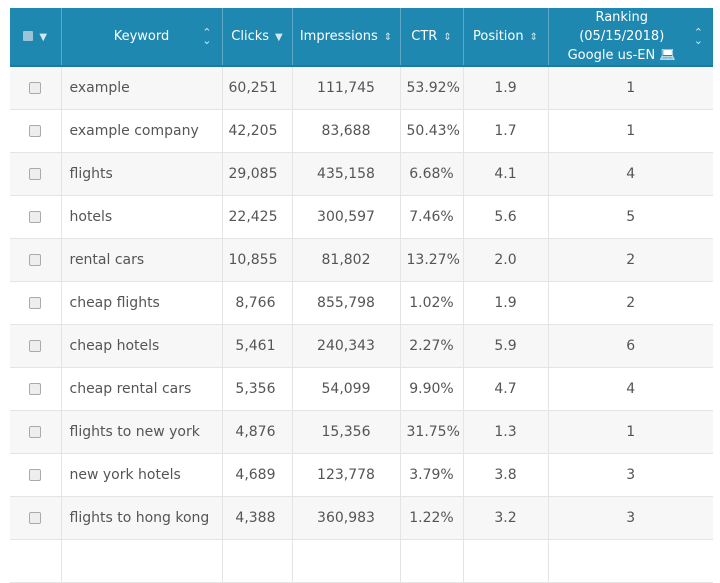 This screenshot has width=720, height=583. Describe the element at coordinates (142, 475) in the screenshot. I see `keyword-cell: new york hotels` at that location.